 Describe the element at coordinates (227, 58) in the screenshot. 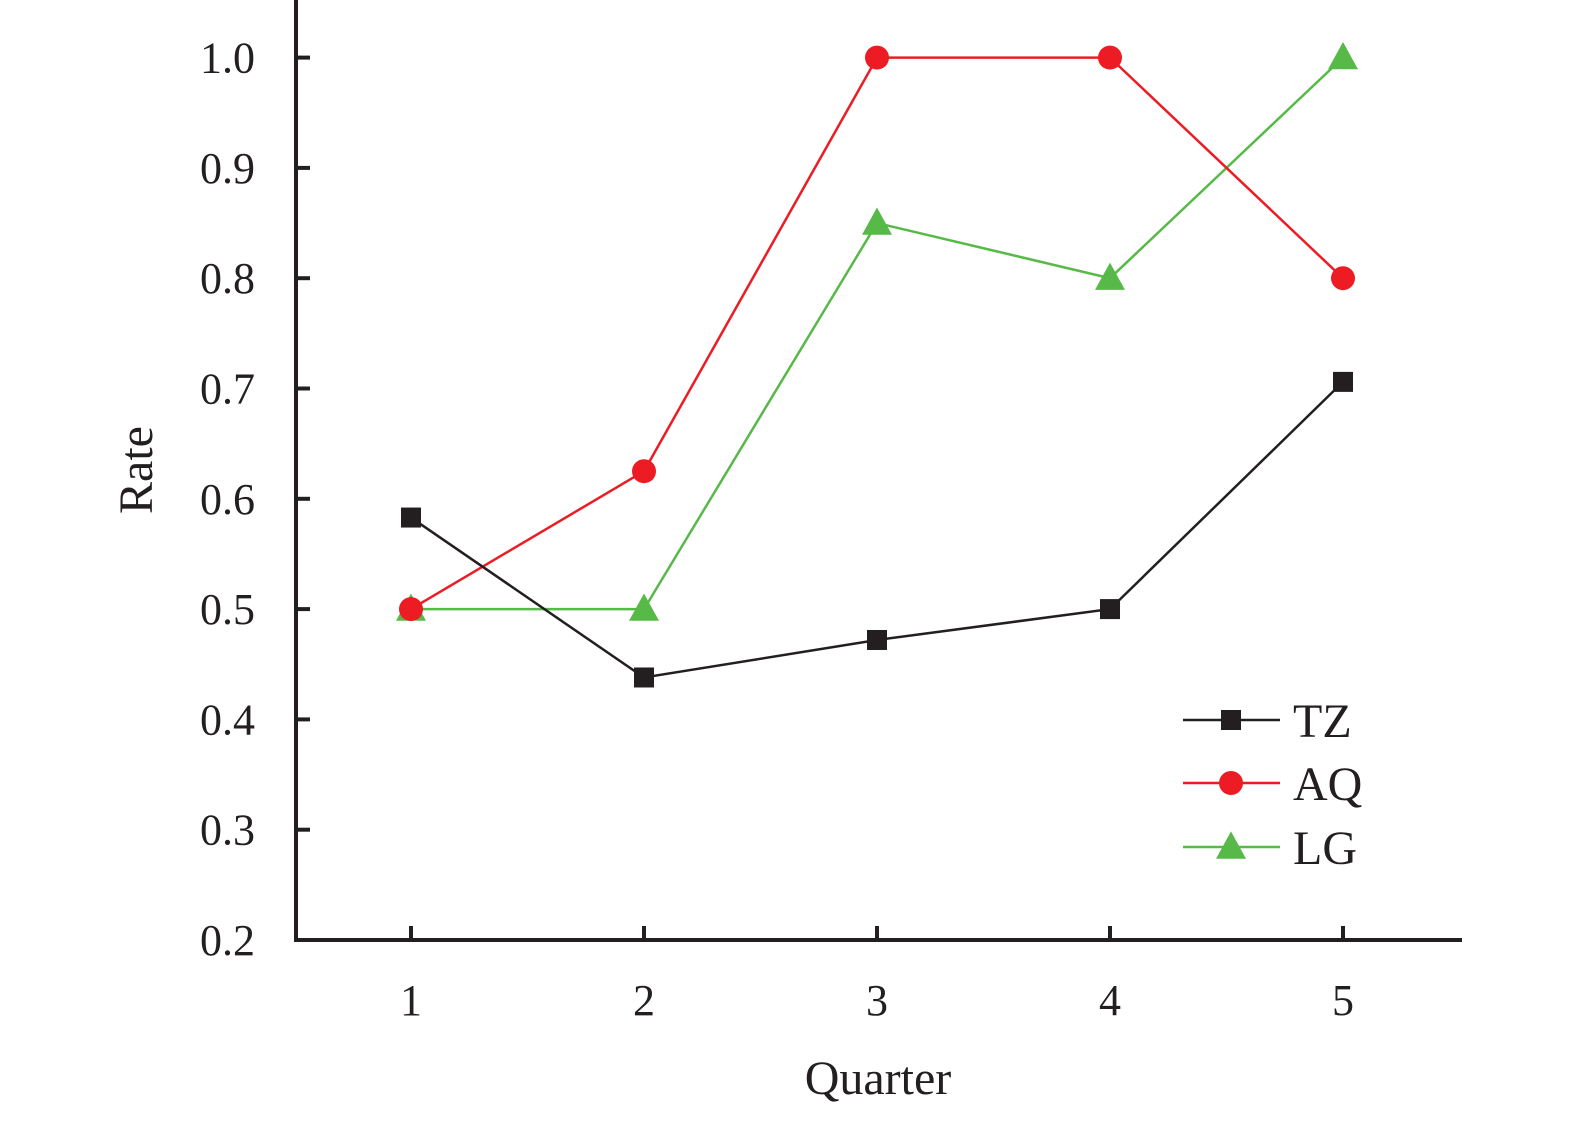

I see `y-tick-label: 1.0` at that location.